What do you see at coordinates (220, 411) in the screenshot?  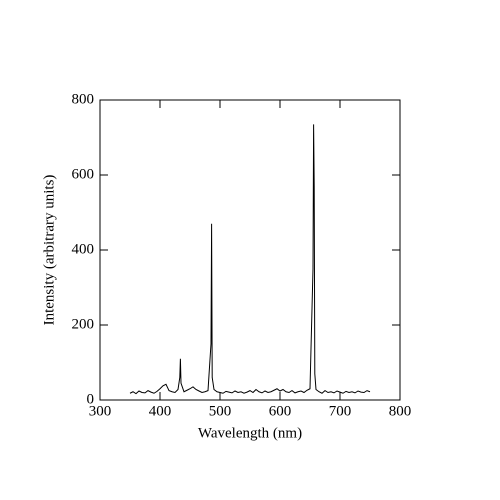 I see `x-tick-label: 500` at bounding box center [220, 411].